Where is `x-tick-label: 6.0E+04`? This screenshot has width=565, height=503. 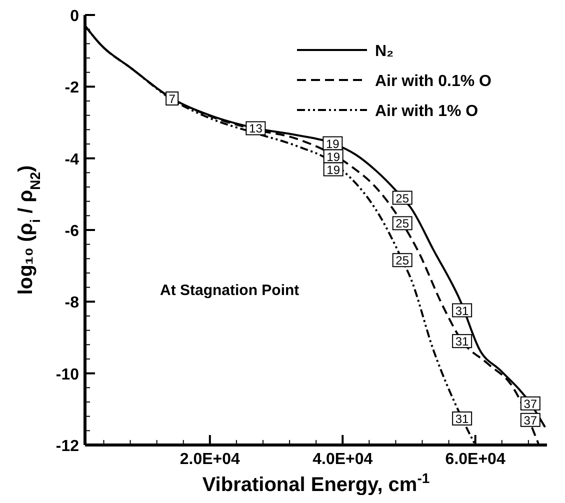
x-tick-label: 6.0E+04 is located at coordinates (475, 459).